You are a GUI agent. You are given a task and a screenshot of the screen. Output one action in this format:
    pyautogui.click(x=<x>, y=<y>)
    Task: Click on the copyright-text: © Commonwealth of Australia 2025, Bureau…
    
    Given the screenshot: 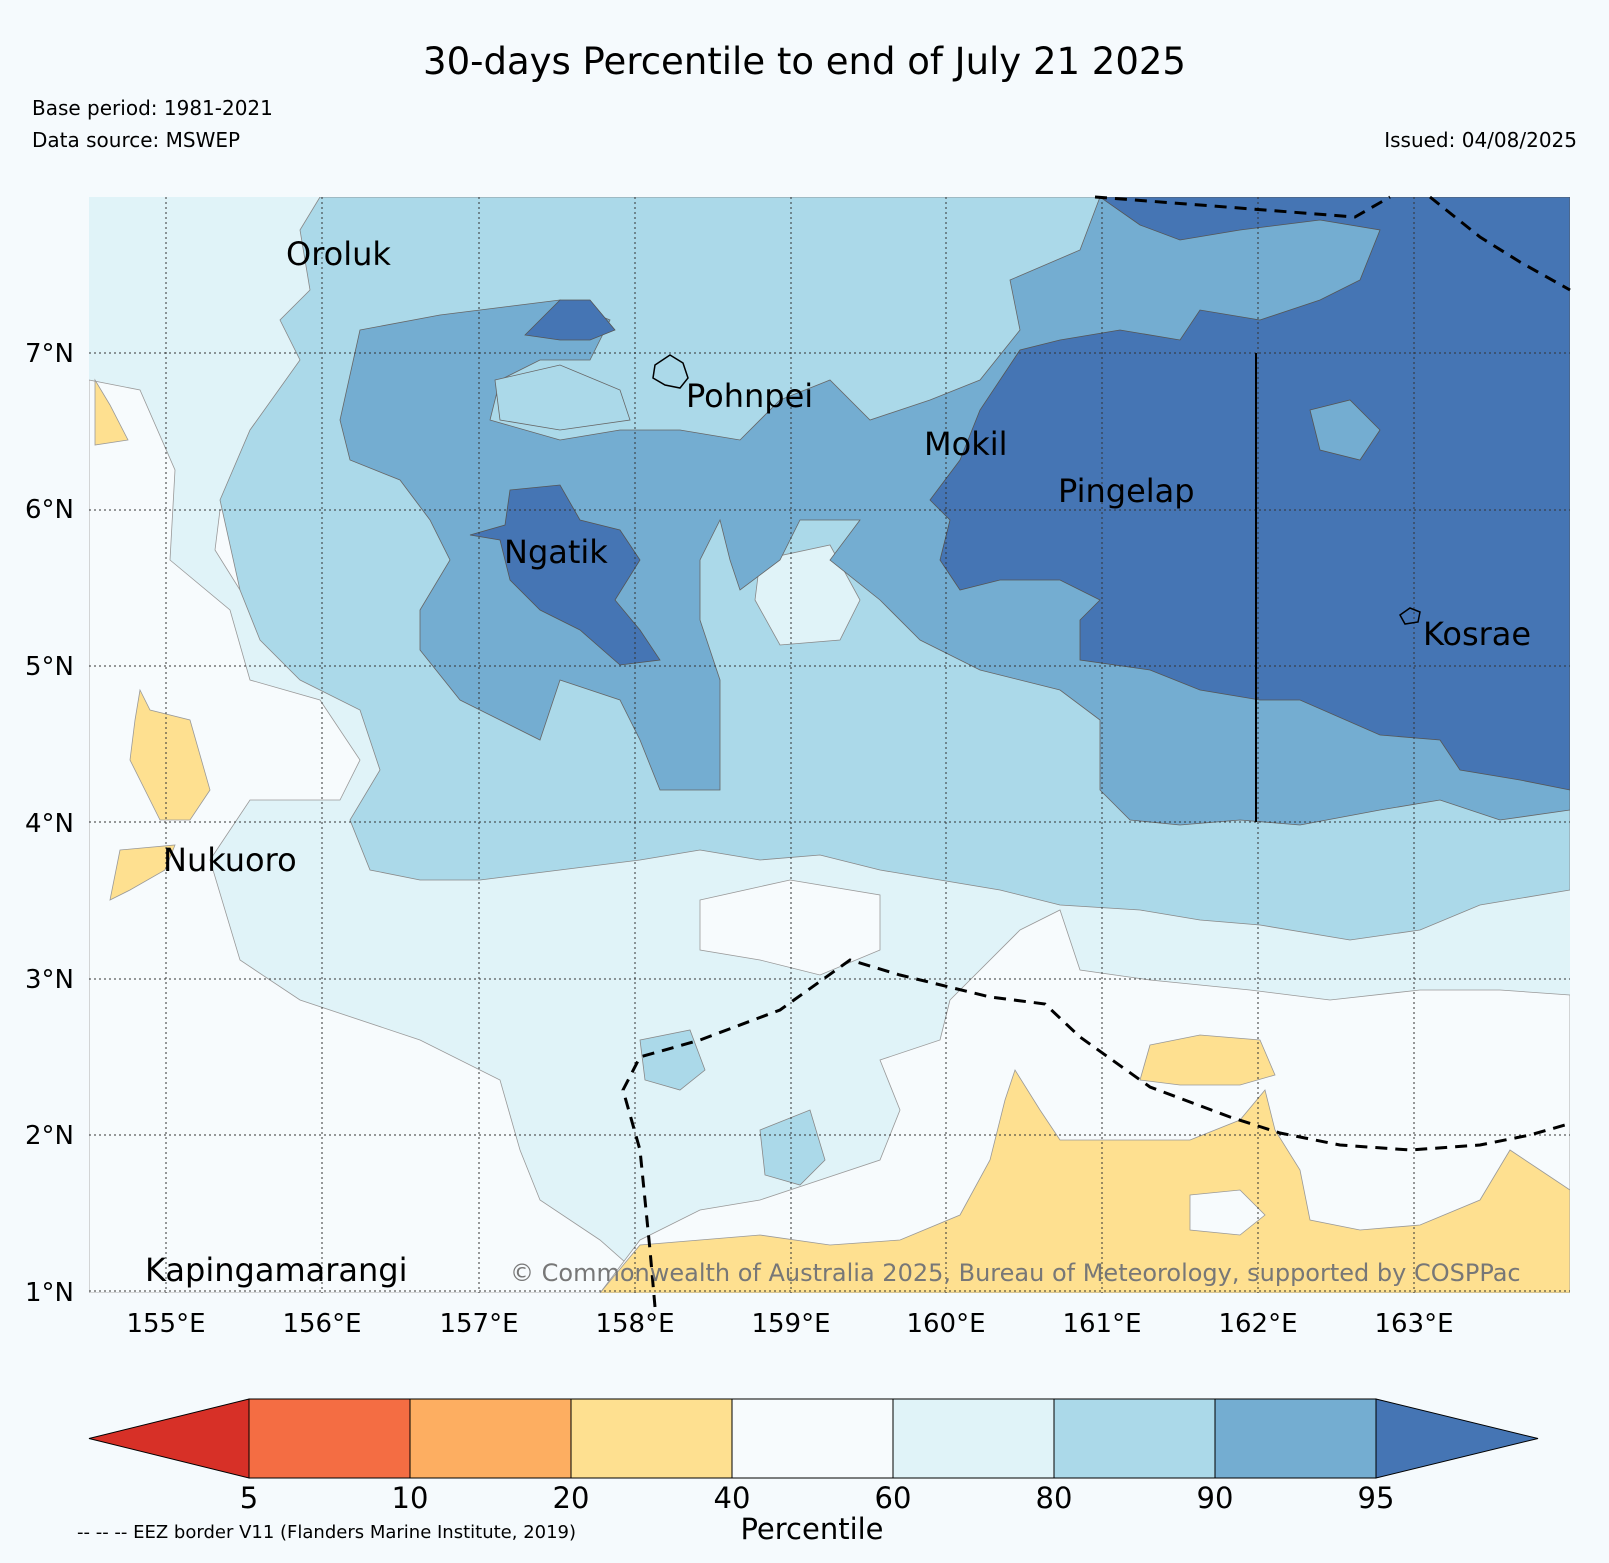 What is the action you would take?
    pyautogui.click(x=1015, y=1273)
    